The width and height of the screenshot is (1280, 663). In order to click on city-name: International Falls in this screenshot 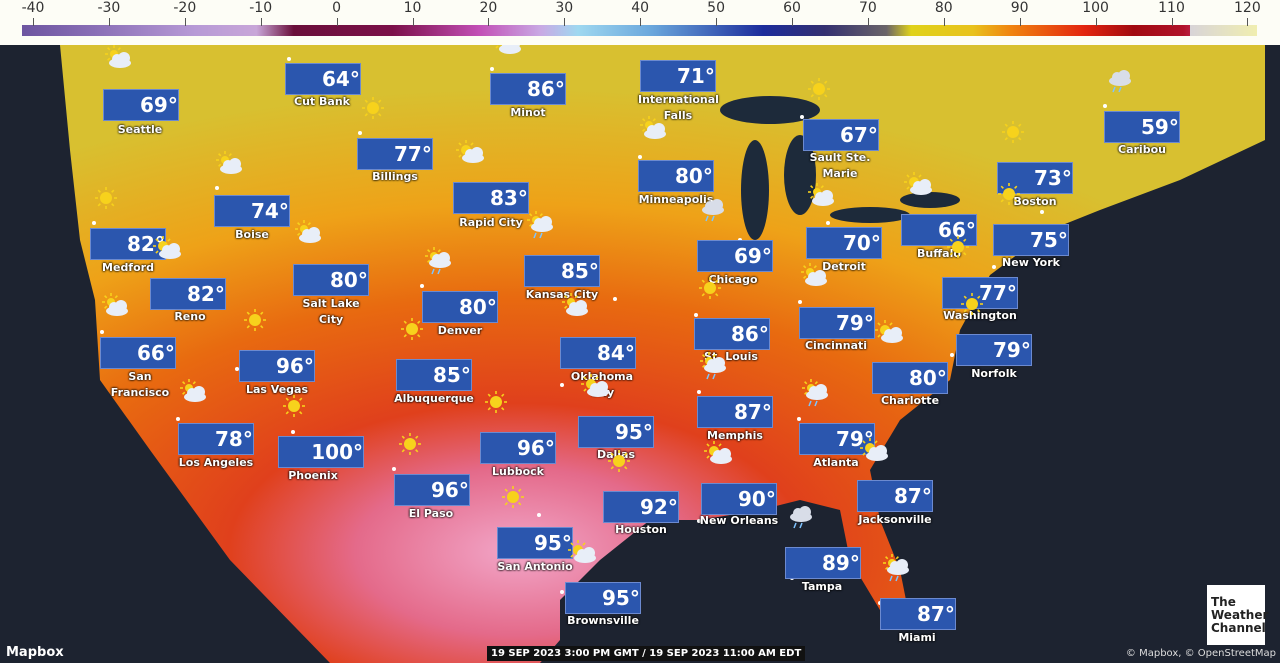, I will do `click(678, 107)`.